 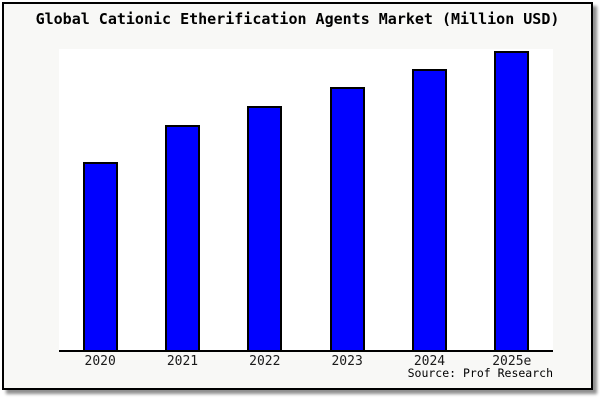 I want to click on bar-2023, so click(x=347, y=218).